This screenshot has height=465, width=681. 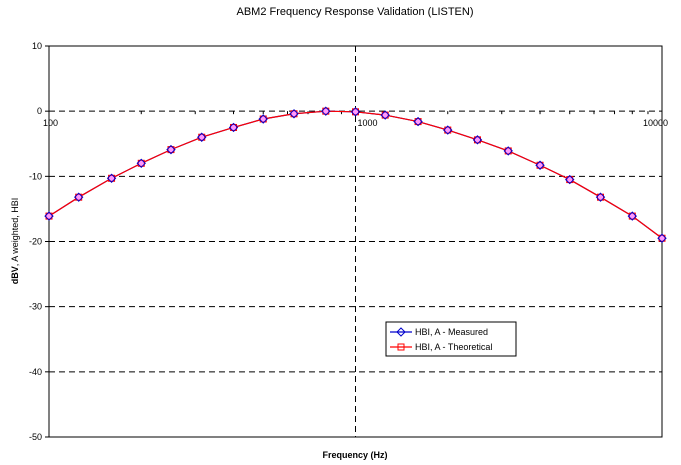 What do you see at coordinates (35, 176) in the screenshot?
I see `y-tick-label: -10` at bounding box center [35, 176].